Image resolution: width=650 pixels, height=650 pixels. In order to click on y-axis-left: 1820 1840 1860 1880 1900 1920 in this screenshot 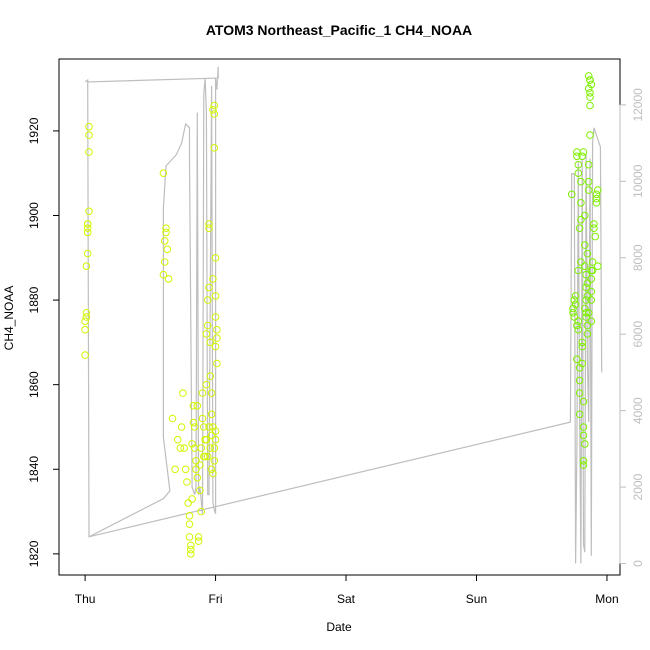, I will do `click(43, 342)`.